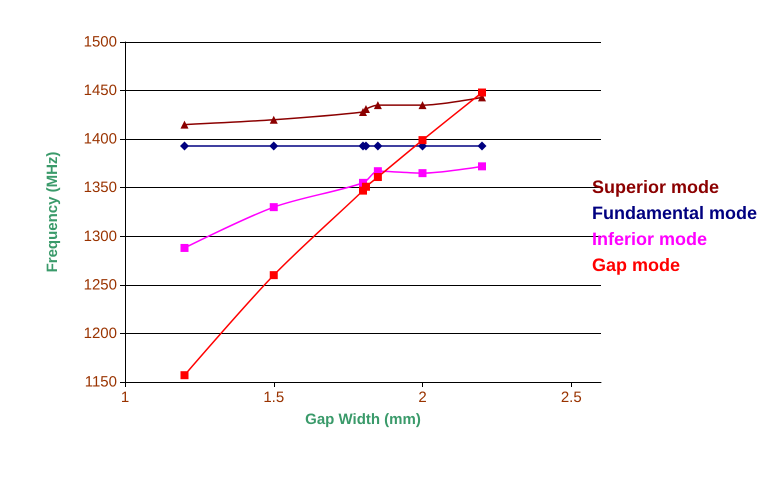 The image size is (770, 497). What do you see at coordinates (125, 397) in the screenshot?
I see `x-tick-label: 1` at bounding box center [125, 397].